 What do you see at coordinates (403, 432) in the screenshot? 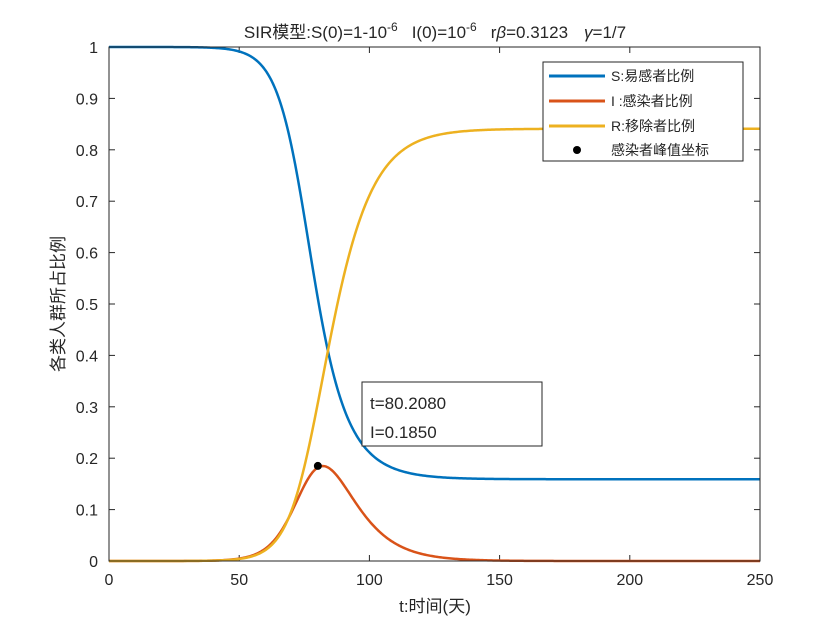
I see `annotation-i-value: I=0.1850` at bounding box center [403, 432].